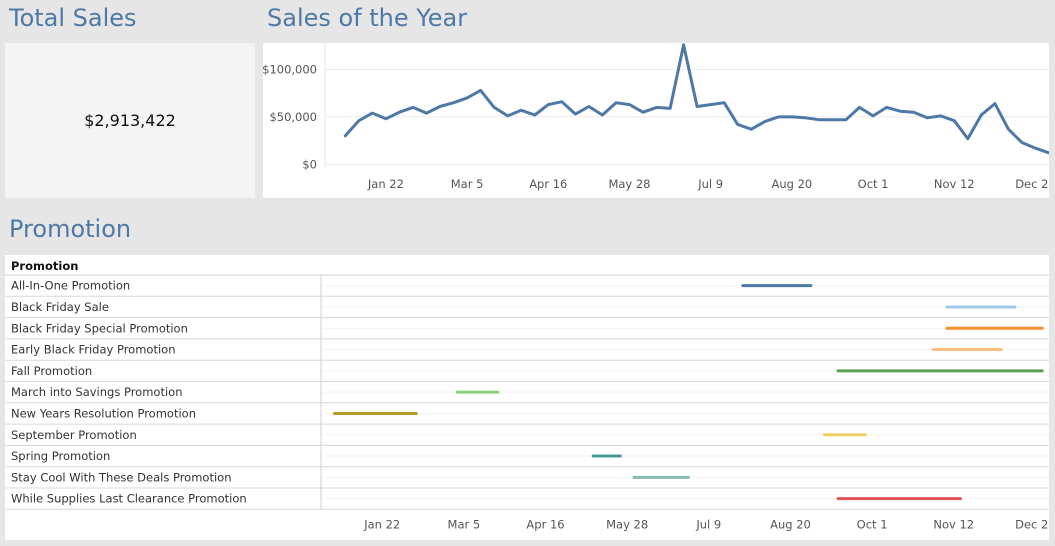 This screenshot has width=1055, height=546. I want to click on total-sales-panel: $2,913,422, so click(130, 120).